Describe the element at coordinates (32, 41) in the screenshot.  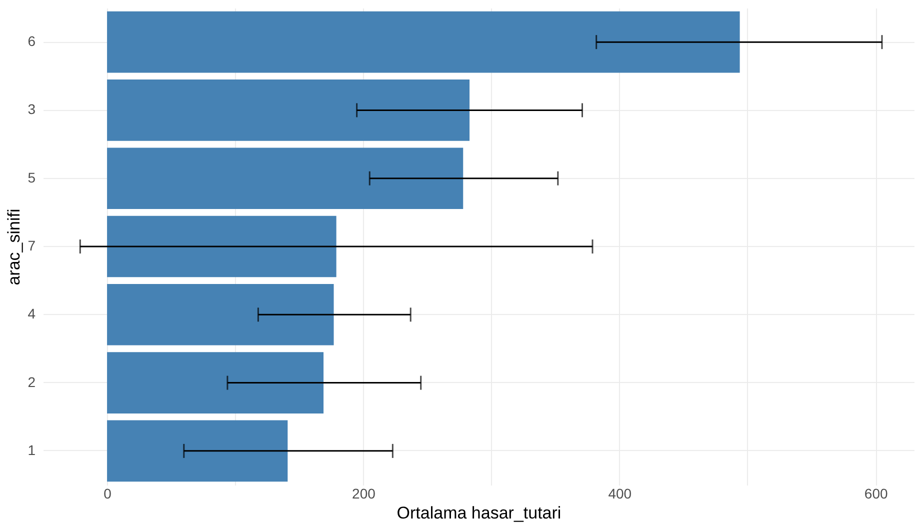
I see `y-tick-label: 6` at that location.